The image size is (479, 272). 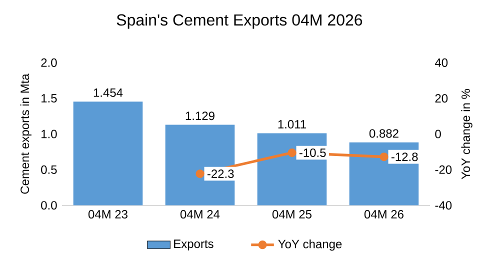 What do you see at coordinates (49, 98) in the screenshot?
I see `y-tick-label: 1.5` at bounding box center [49, 98].